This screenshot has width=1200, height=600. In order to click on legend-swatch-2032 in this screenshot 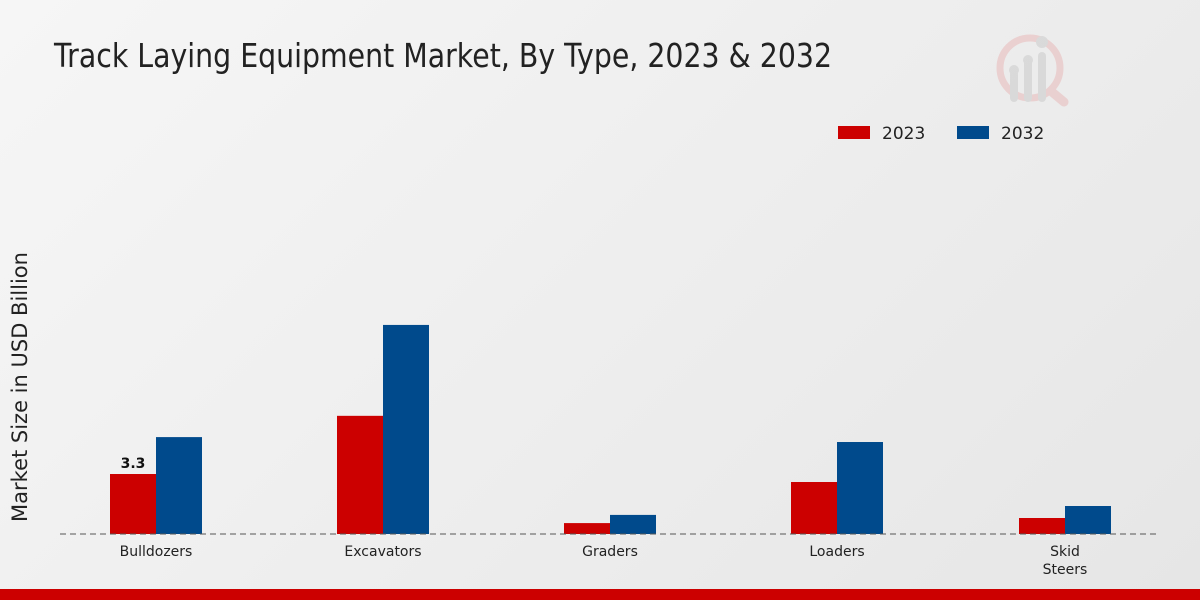, I will do `click(973, 132)`.